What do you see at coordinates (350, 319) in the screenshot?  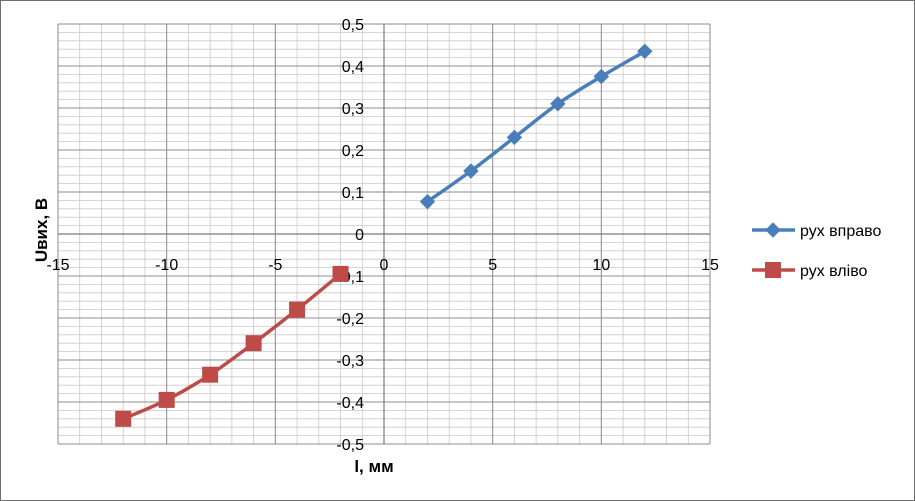 I see `y-tick-label: -0,2` at bounding box center [350, 319].